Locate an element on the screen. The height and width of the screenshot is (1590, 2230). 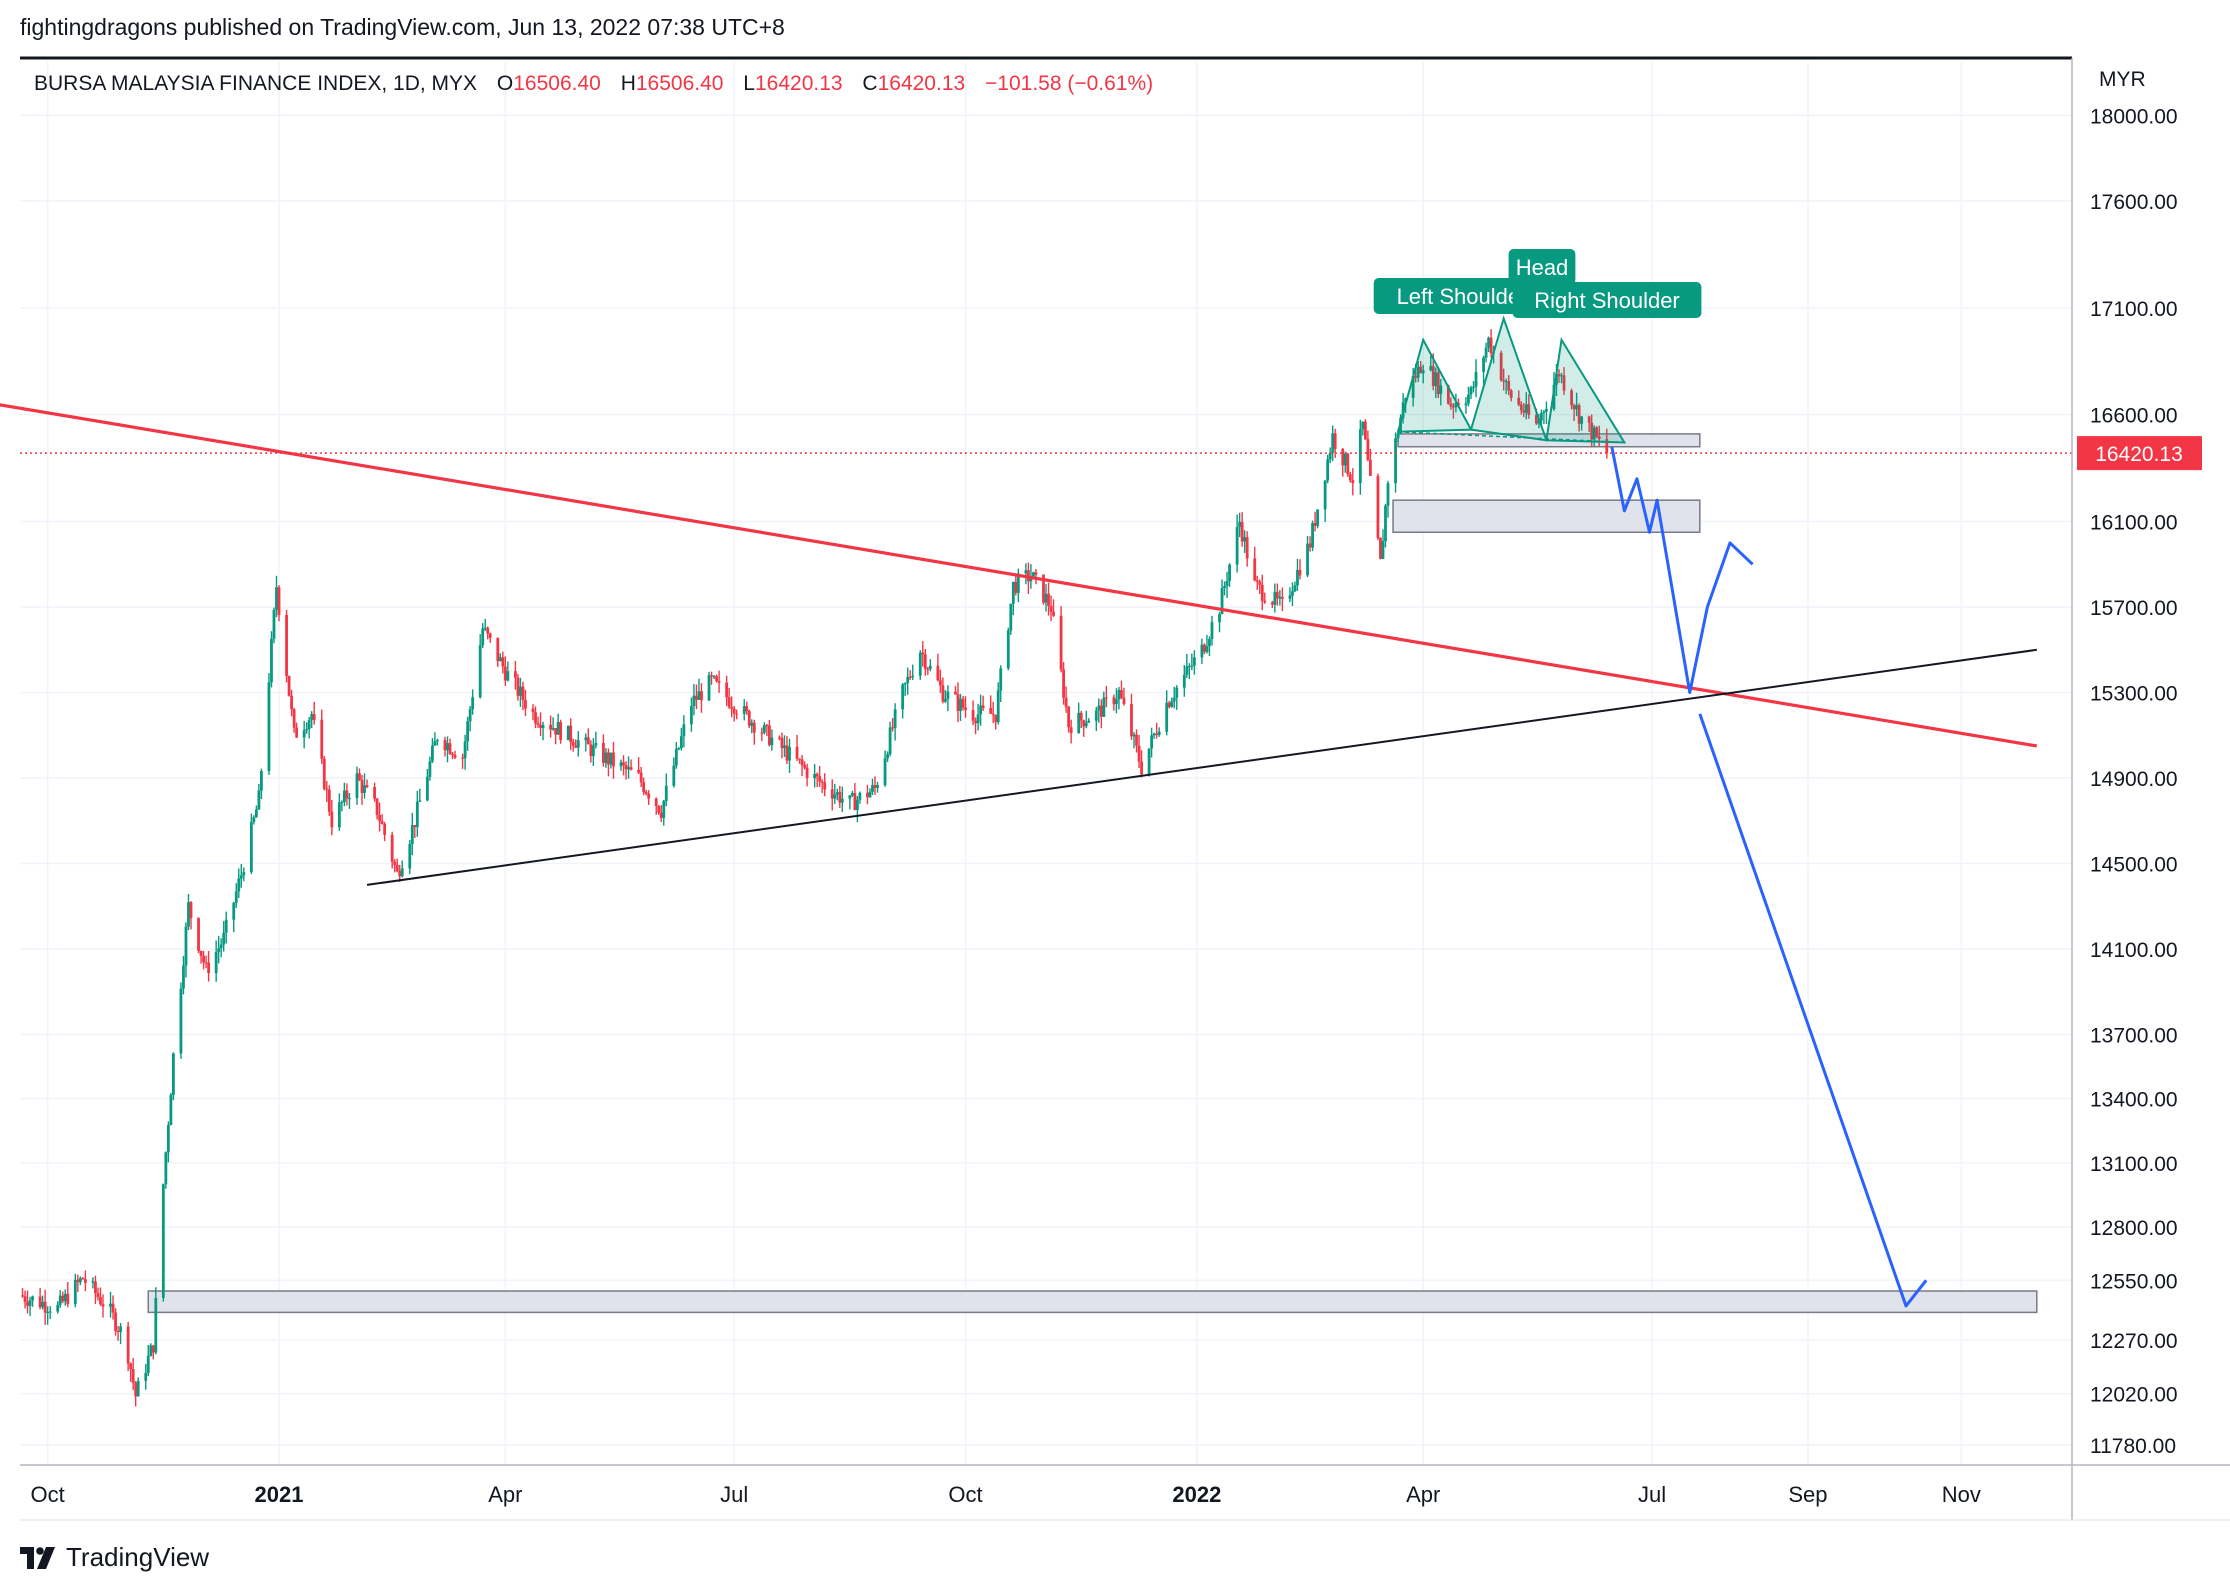
head-label: Head is located at coordinates (1542, 267).